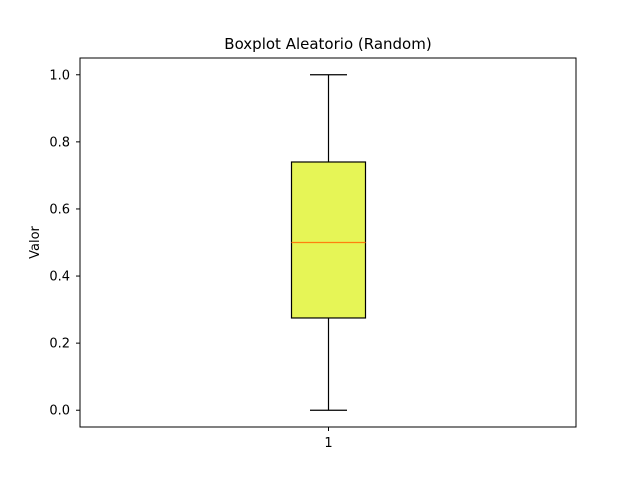  Describe the element at coordinates (35, 241) in the screenshot. I see `y-axis-label: Valor` at that location.